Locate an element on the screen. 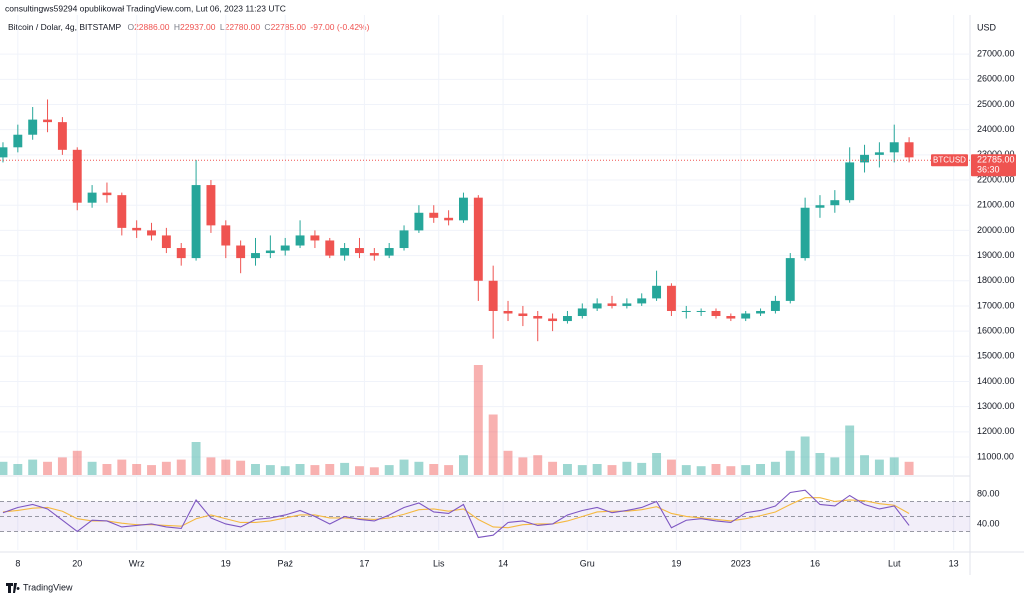 This screenshot has height=598, width=1024. ohlc-key: H is located at coordinates (177, 27).